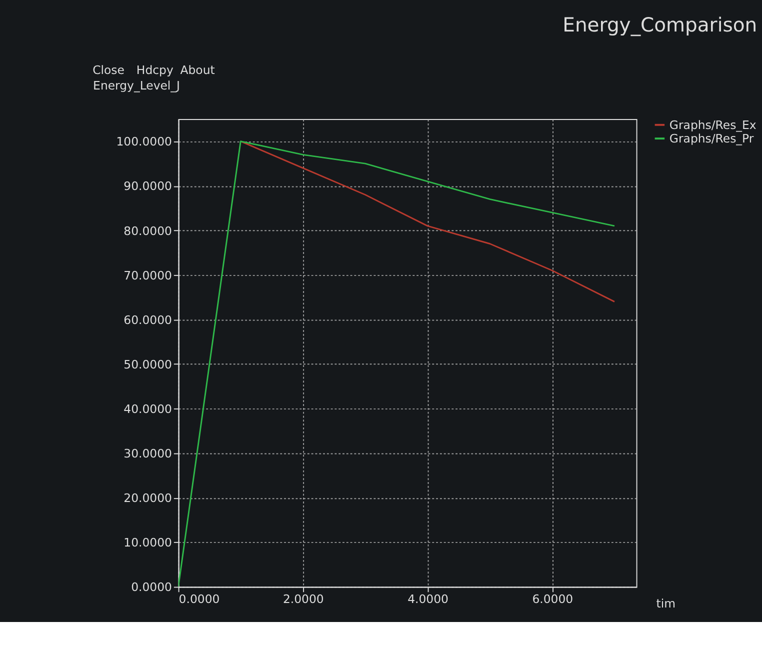 Image resolution: width=762 pixels, height=651 pixels. What do you see at coordinates (108, 70) in the screenshot?
I see `text: Close` at bounding box center [108, 70].